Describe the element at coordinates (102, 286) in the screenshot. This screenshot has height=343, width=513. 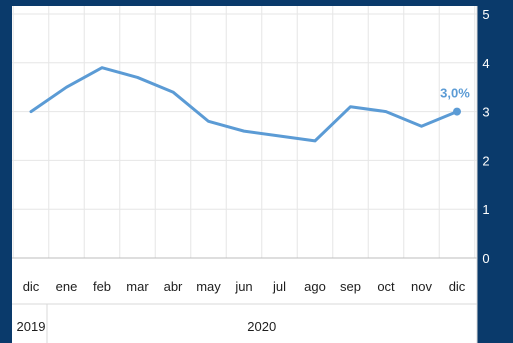
I see `x-tick-label: feb` at that location.